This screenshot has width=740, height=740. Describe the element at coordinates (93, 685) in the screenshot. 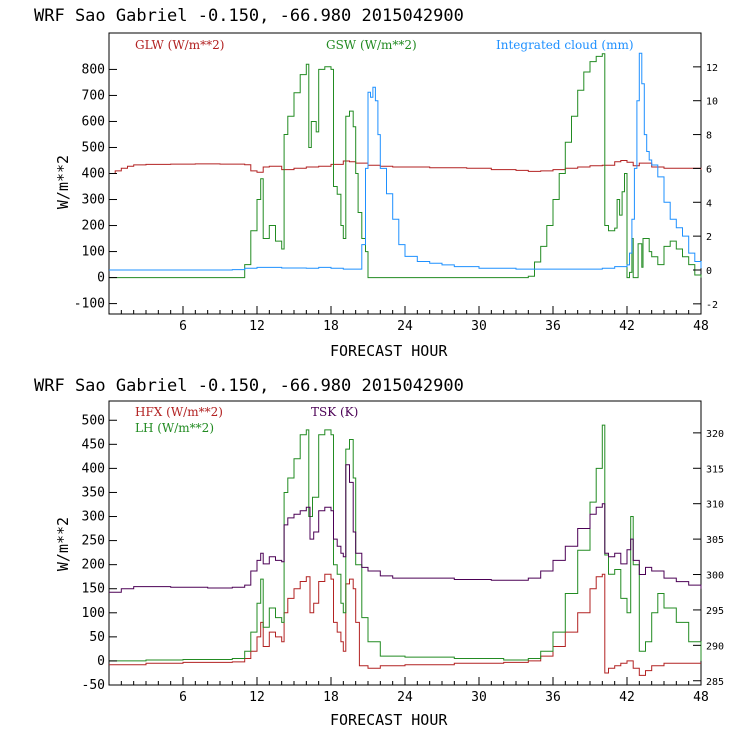

I see `y-tick-label: -50` at that location.